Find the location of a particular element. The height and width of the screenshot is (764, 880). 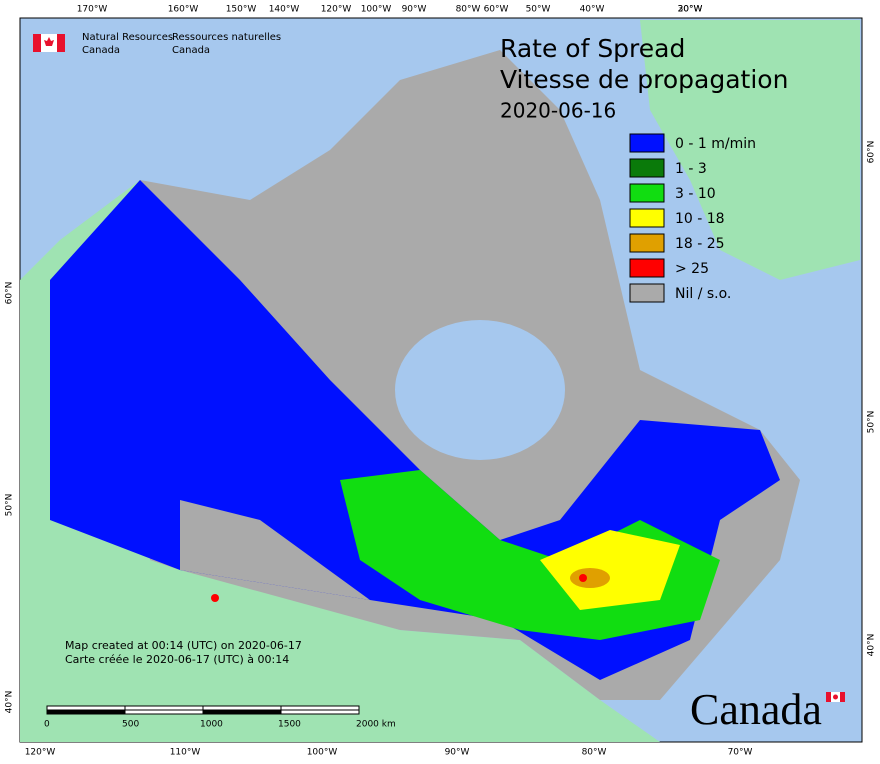

graticule-left: 60°N is located at coordinates (10, 293).